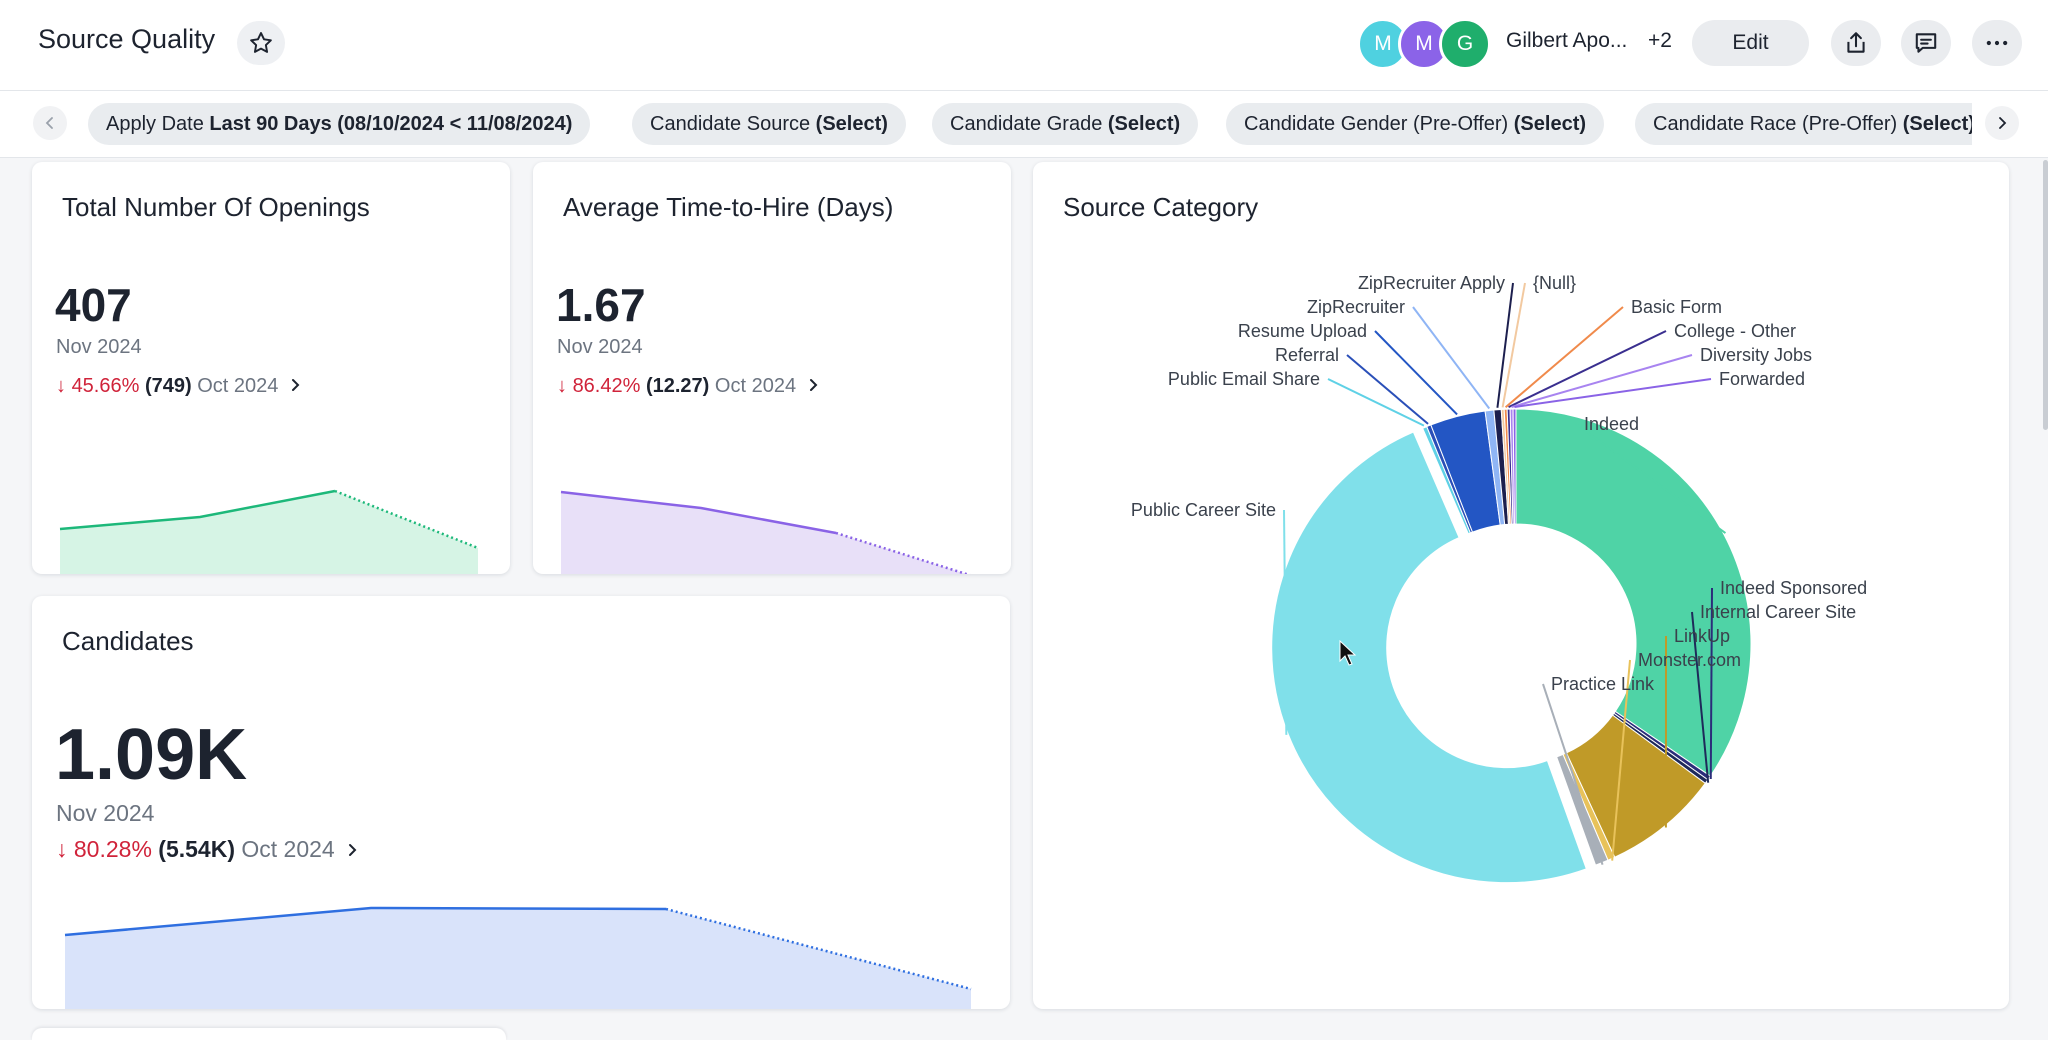  What do you see at coordinates (1660, 41) in the screenshot?
I see `more-users-count: +2` at bounding box center [1660, 41].